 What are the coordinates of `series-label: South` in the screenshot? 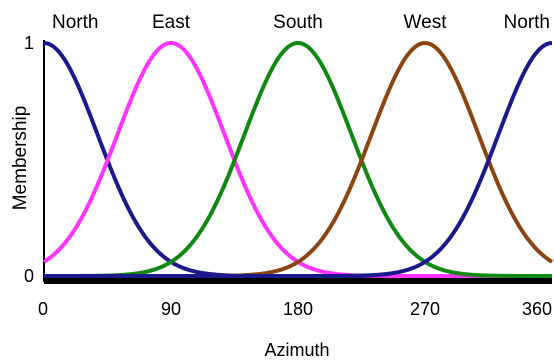 It's located at (298, 22).